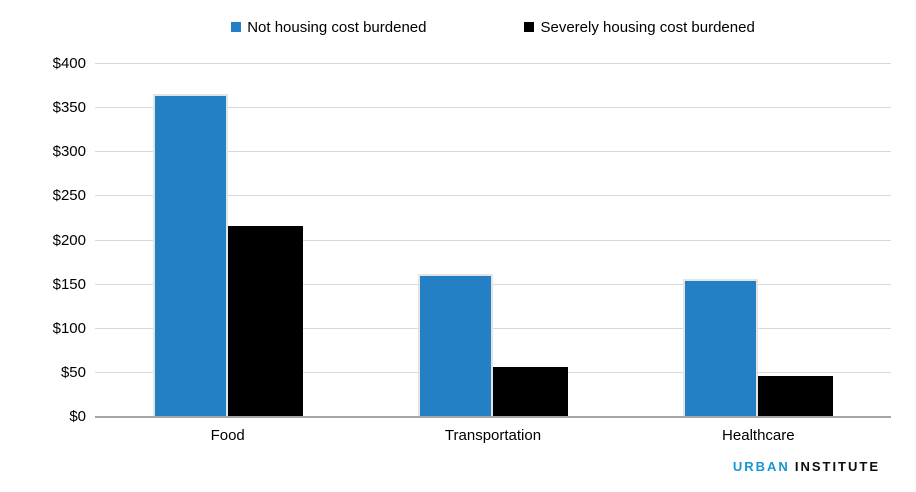  Describe the element at coordinates (758, 435) in the screenshot. I see `x-axis-label-healthcare: Healthcare` at that location.